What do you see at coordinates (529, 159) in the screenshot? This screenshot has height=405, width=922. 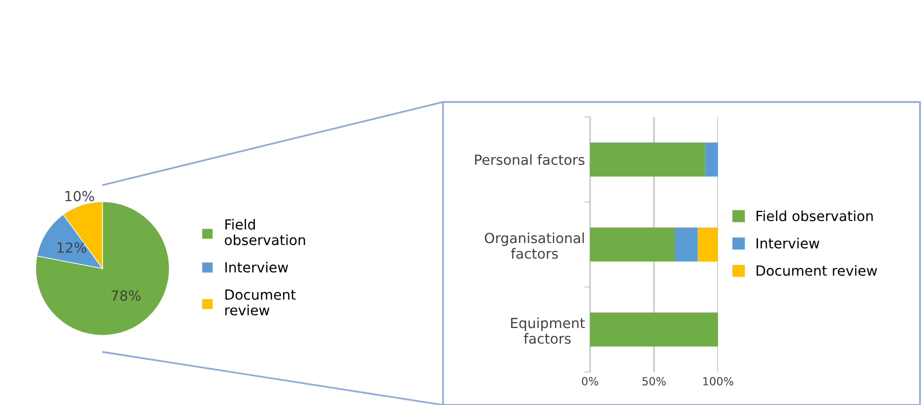 I see `y-tick-label: Personal factors` at bounding box center [529, 159].